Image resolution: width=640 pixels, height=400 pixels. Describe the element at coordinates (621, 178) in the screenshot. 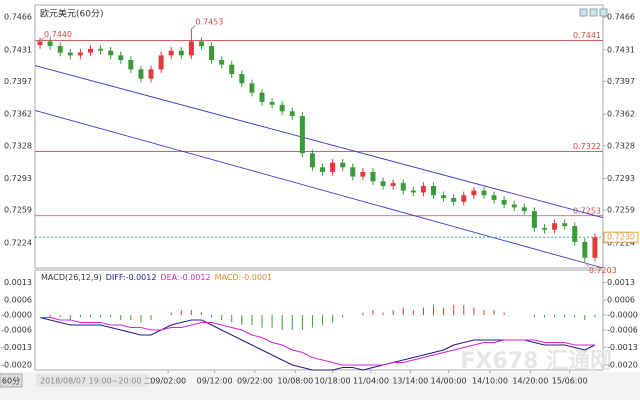

I see `y2-tick-label: 0.7293` at that location.